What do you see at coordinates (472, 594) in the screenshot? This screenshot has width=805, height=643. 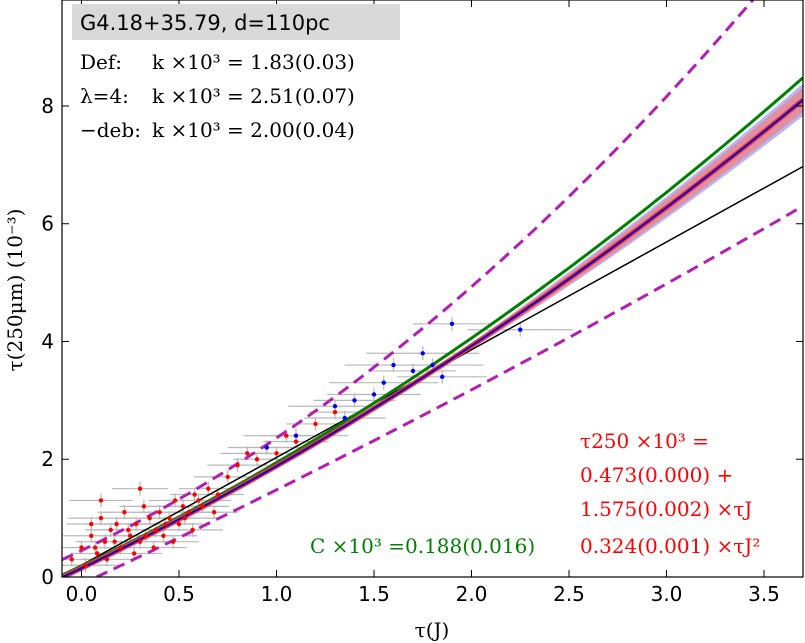 I see `x-tick-label: 2.0` at bounding box center [472, 594].